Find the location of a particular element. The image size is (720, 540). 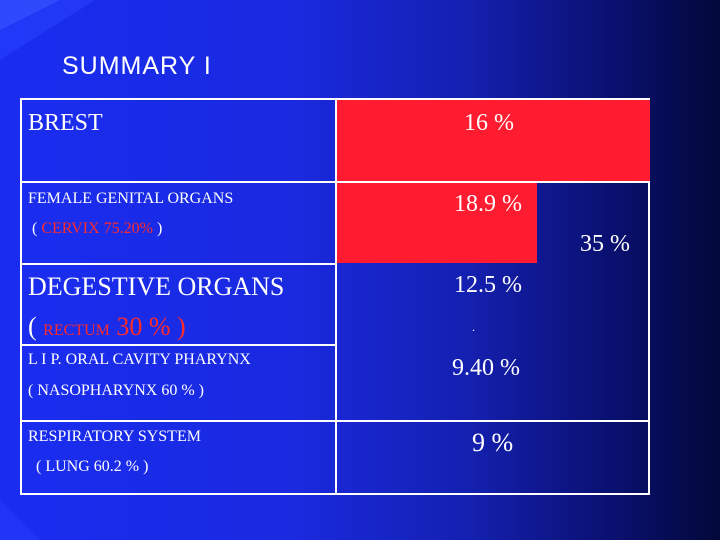

highlight-cell-second is located at coordinates (437, 223).